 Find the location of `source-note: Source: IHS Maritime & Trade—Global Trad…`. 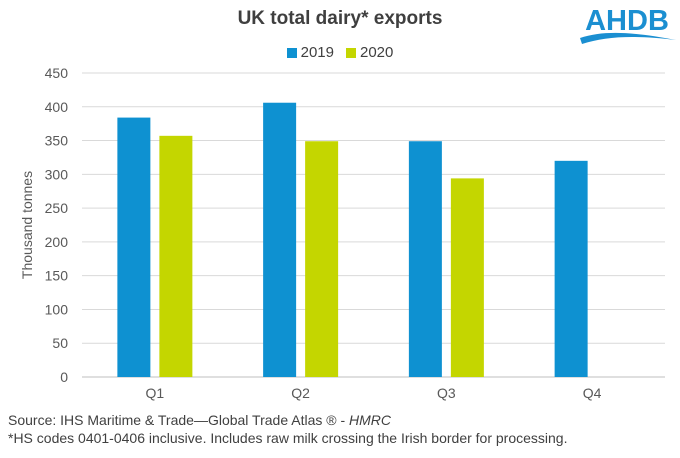

source-note: Source: IHS Maritime & Trade—Global Trad… is located at coordinates (199, 420).